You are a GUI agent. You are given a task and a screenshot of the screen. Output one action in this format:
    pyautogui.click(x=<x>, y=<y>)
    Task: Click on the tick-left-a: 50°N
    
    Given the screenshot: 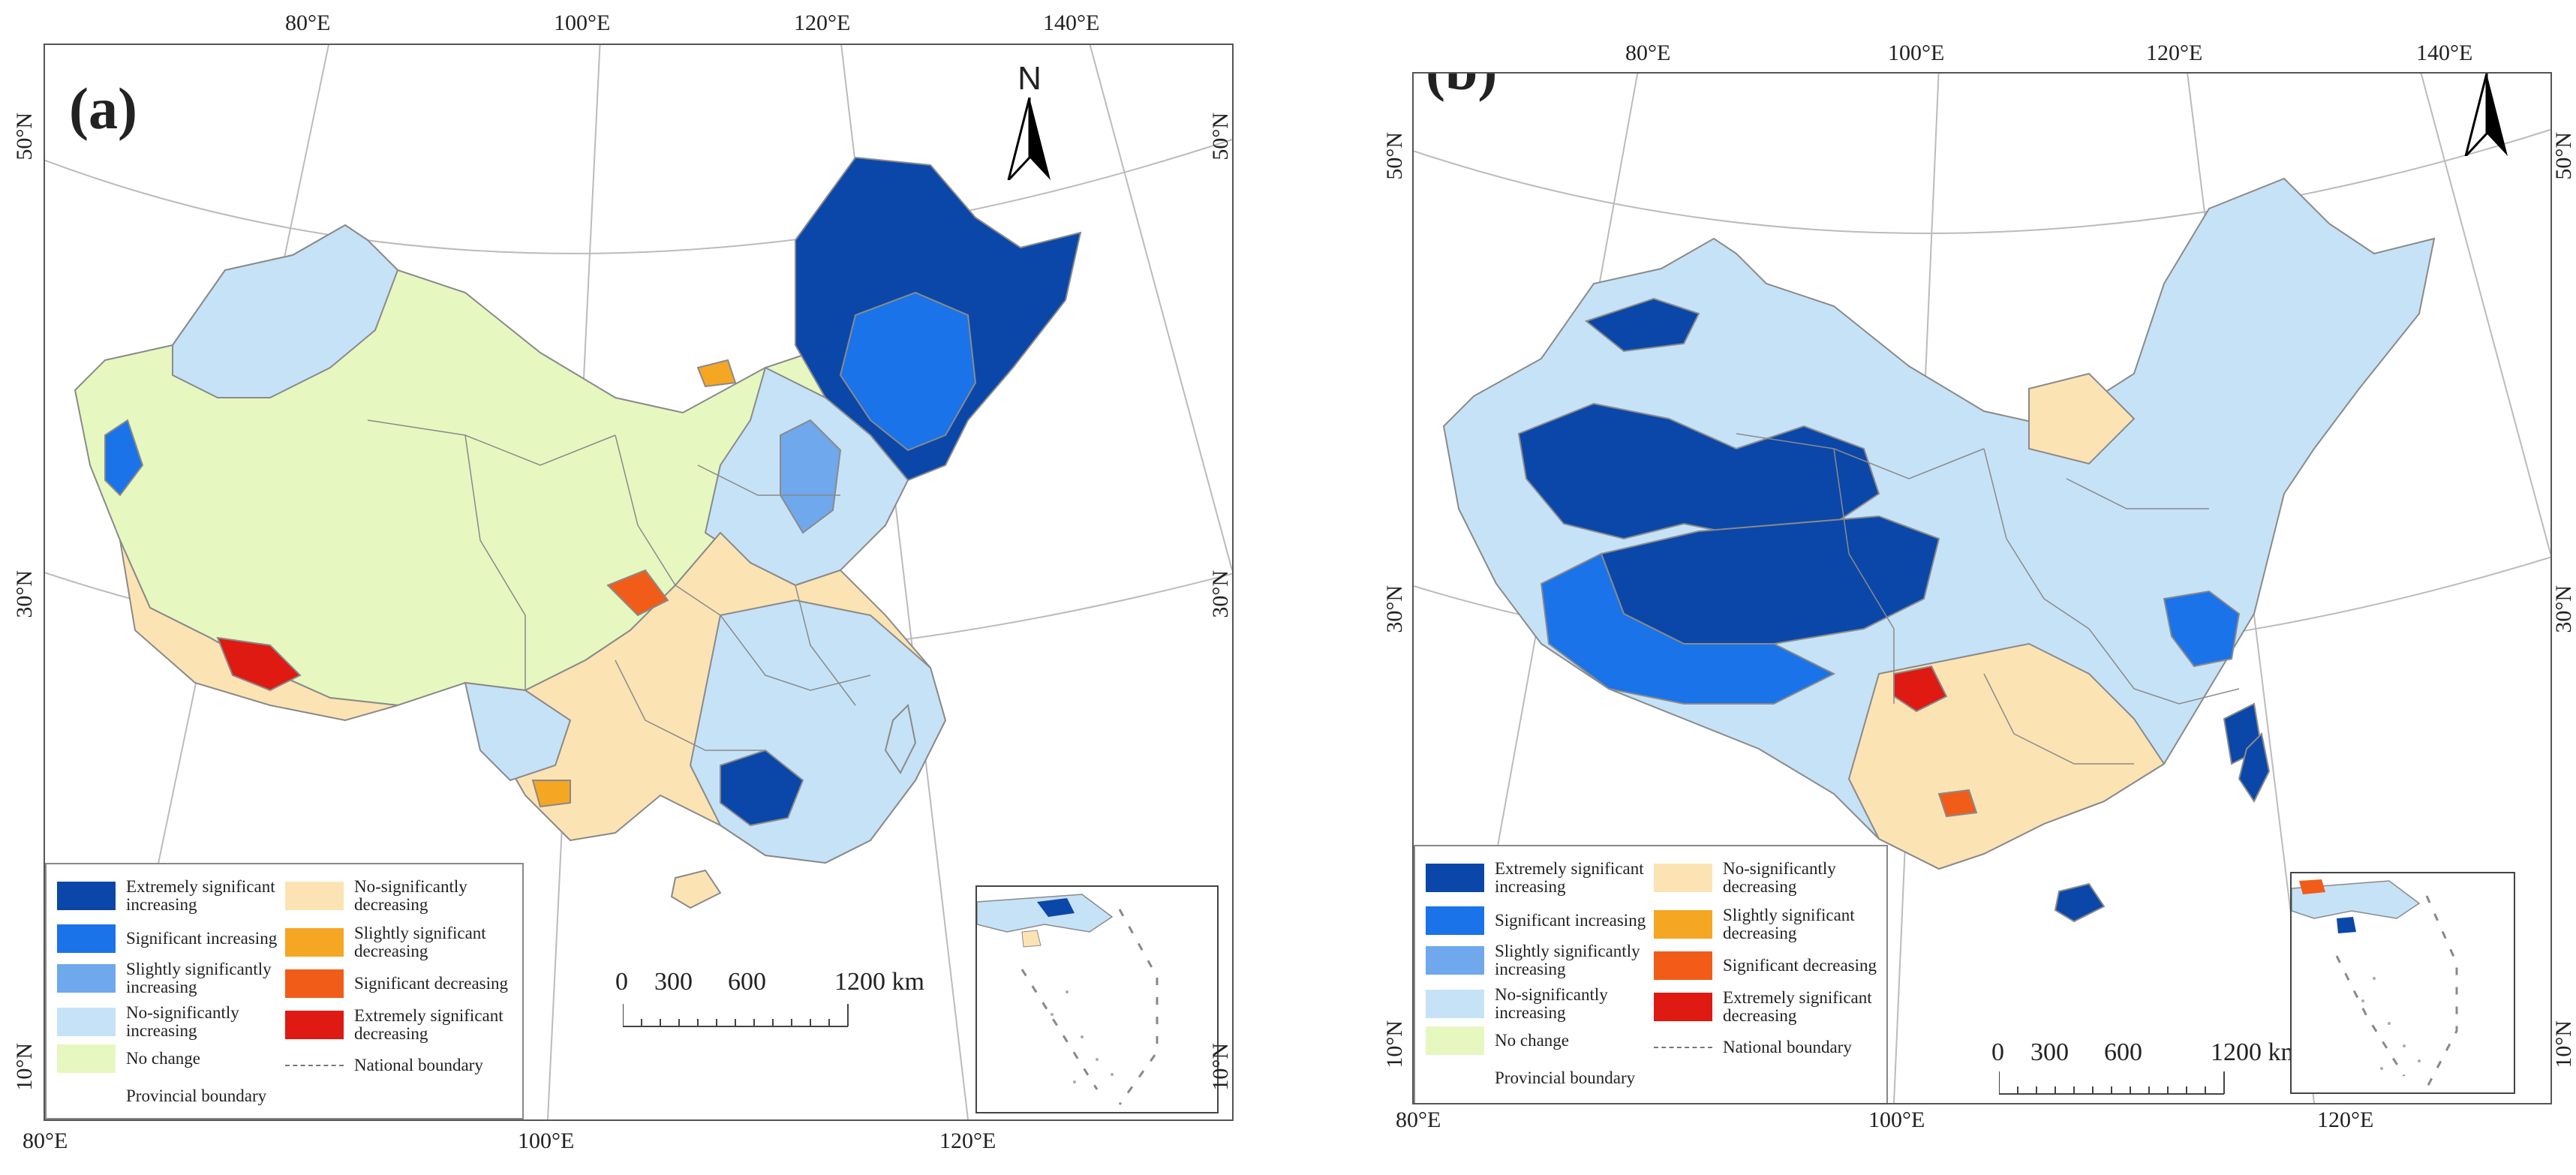 What is the action you would take?
    pyautogui.click(x=24, y=137)
    